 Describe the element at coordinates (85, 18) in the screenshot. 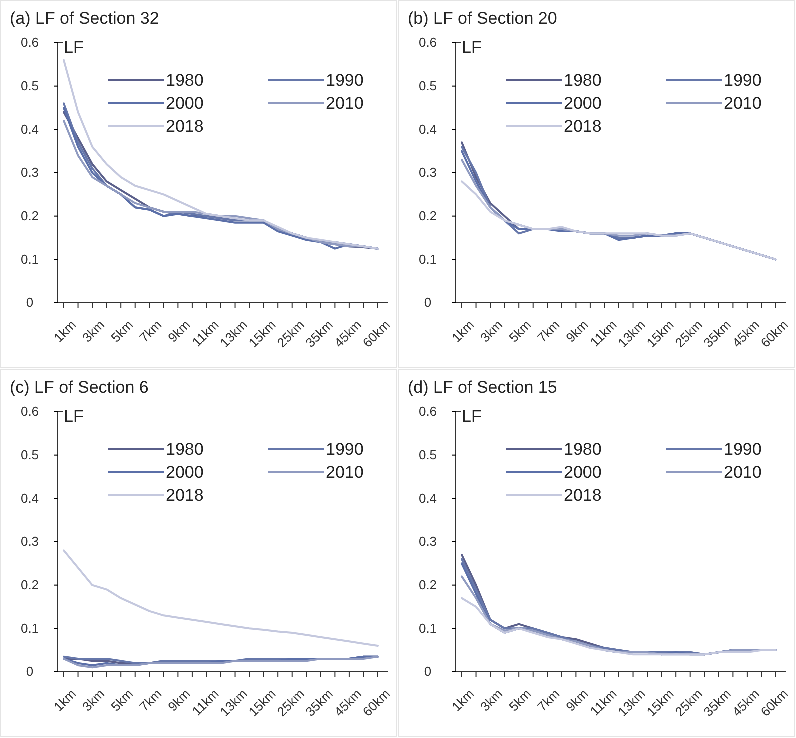

I see `chart-title: (a) LF of Section 32` at that location.